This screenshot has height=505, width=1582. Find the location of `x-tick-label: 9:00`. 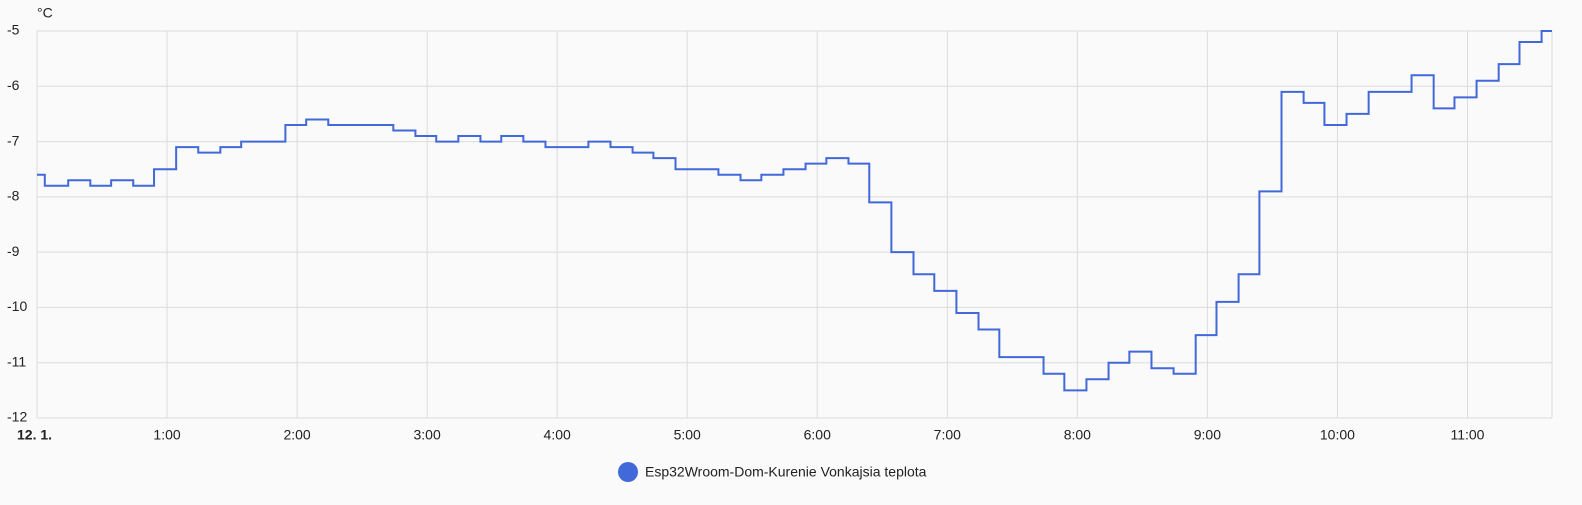

x-tick-label: 9:00 is located at coordinates (1207, 435).